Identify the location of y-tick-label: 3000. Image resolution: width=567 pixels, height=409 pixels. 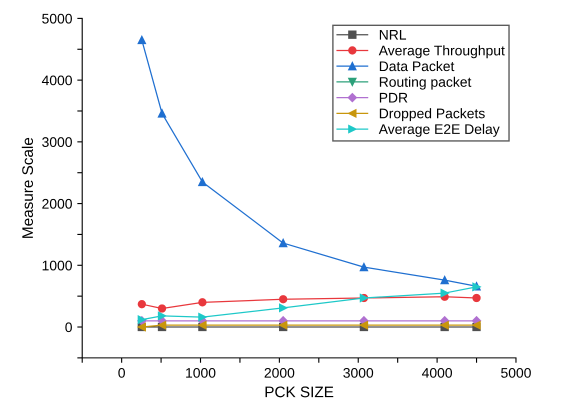
(57, 142).